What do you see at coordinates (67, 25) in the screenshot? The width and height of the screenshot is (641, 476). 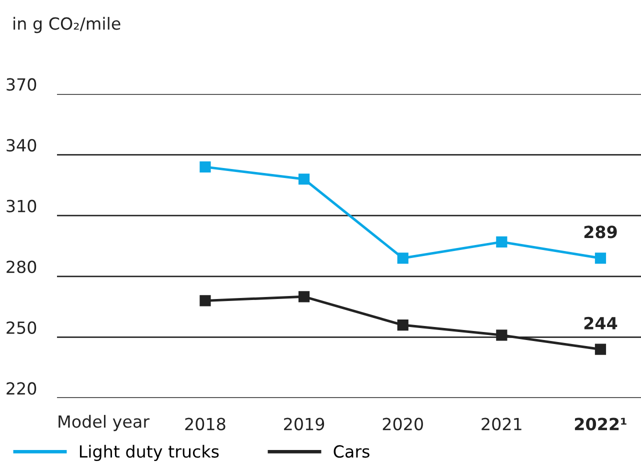 I see `y-axis-title: in g CO₂/mile` at bounding box center [67, 25].